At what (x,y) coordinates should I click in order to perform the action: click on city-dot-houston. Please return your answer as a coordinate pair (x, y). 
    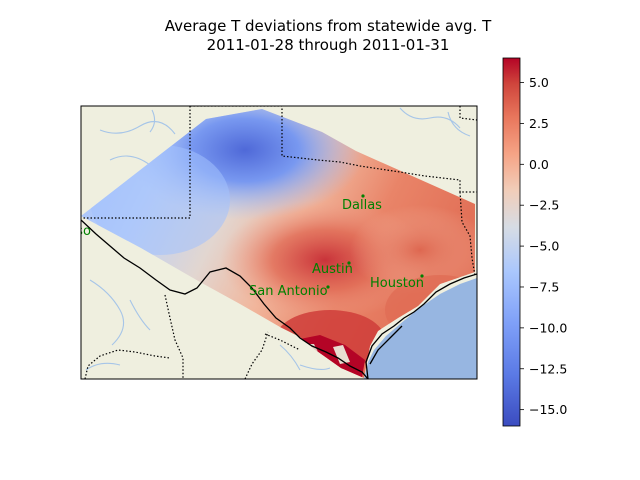
    Looking at the image, I should click on (422, 276).